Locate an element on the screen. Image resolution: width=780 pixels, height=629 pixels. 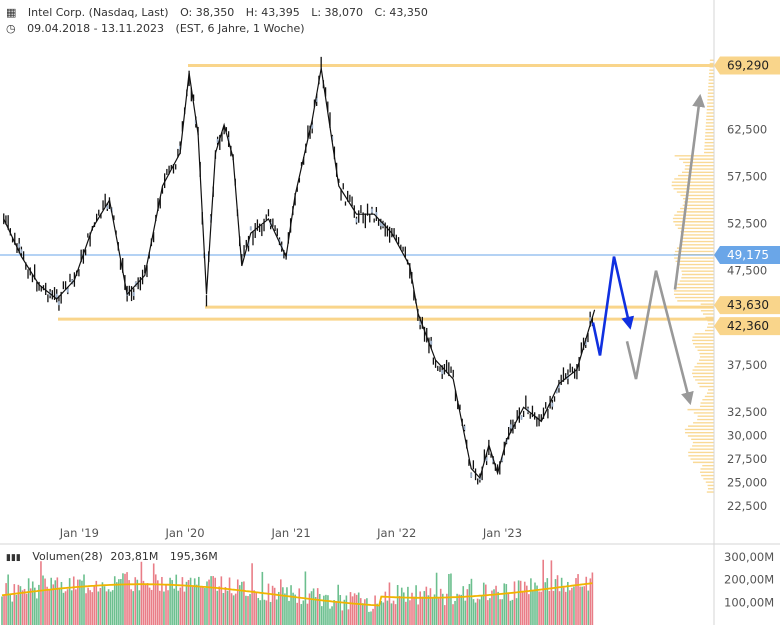
level-label-text: 49,175 is located at coordinates (748, 255).